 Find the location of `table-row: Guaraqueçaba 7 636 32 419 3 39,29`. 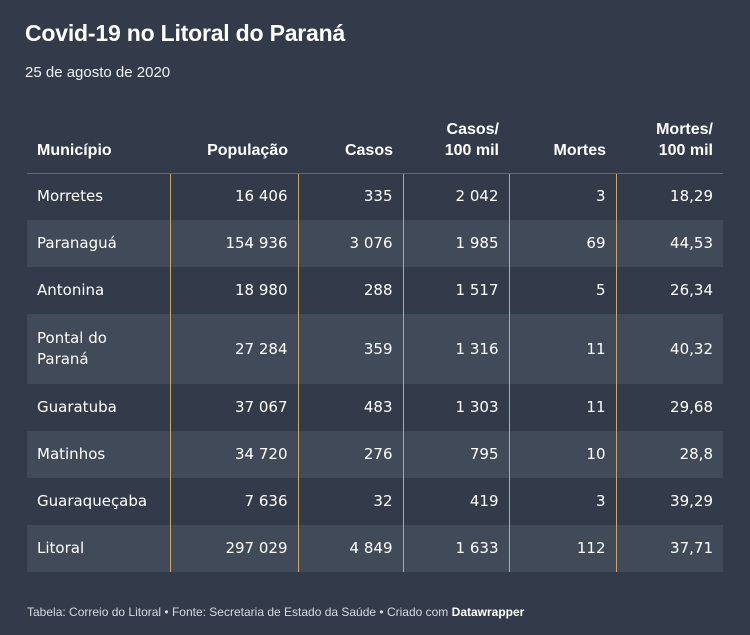

table-row: Guaraqueçaba 7 636 32 419 3 39,29 is located at coordinates (375, 501).